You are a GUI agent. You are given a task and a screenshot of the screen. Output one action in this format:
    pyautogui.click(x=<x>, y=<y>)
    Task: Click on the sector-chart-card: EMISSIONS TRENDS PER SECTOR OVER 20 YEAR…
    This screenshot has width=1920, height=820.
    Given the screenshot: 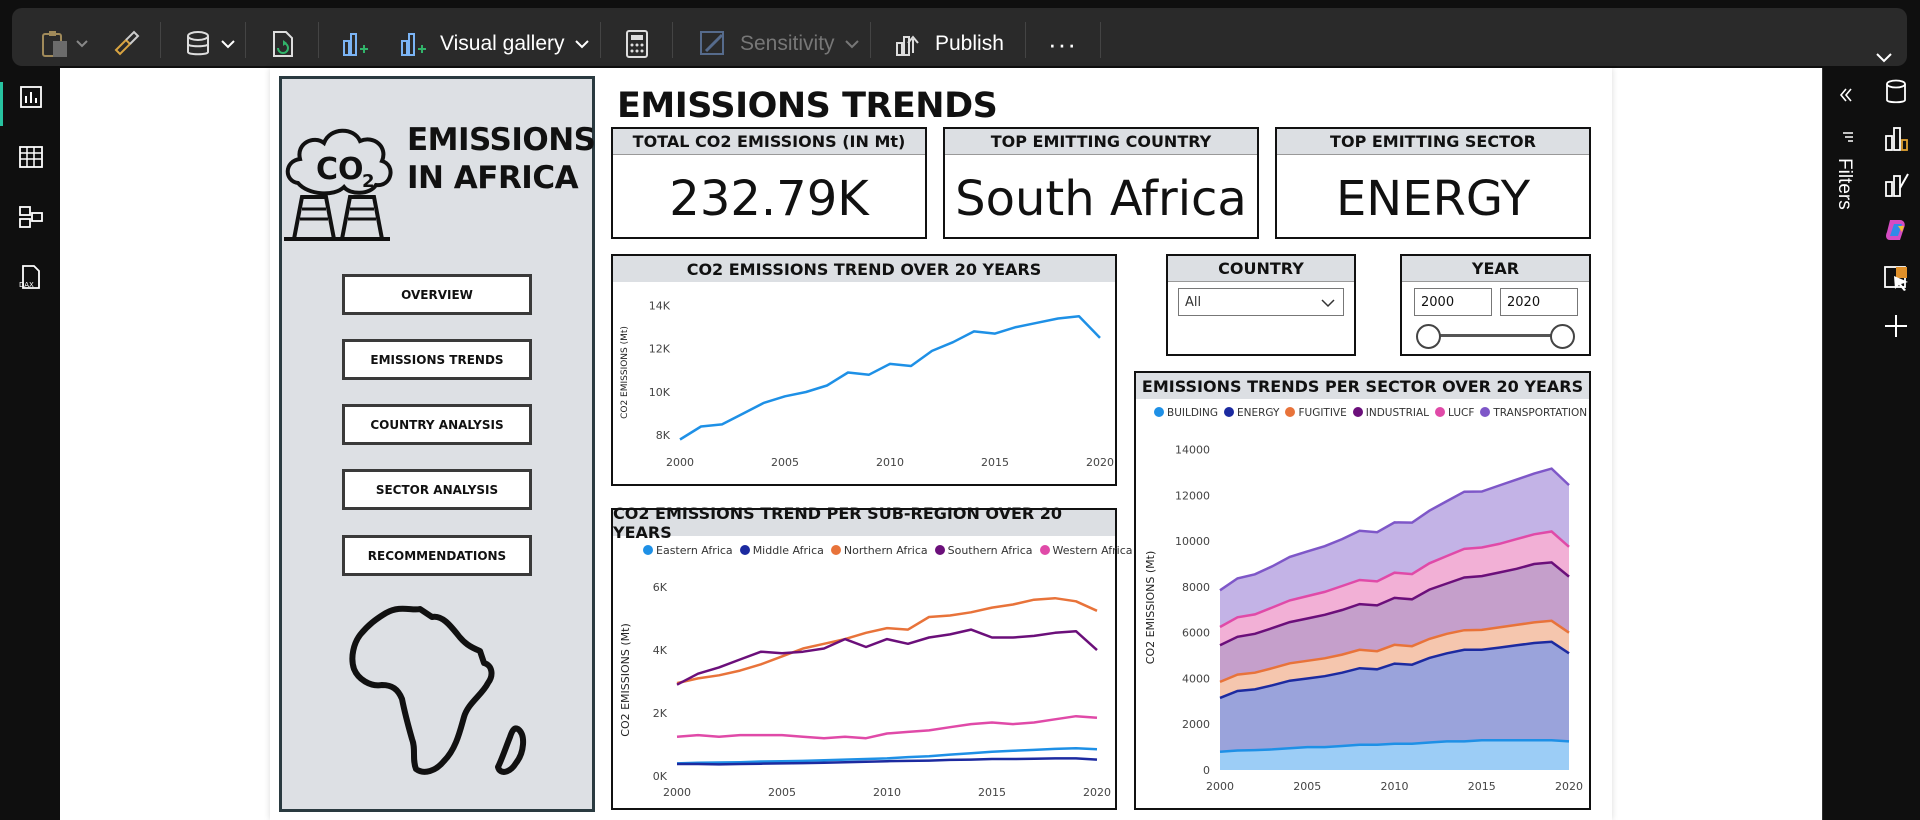 What is the action you would take?
    pyautogui.click(x=1362, y=590)
    